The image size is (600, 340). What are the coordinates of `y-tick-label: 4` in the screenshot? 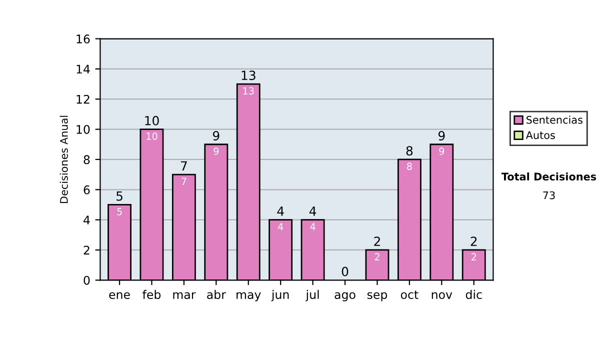 It's located at (87, 220).